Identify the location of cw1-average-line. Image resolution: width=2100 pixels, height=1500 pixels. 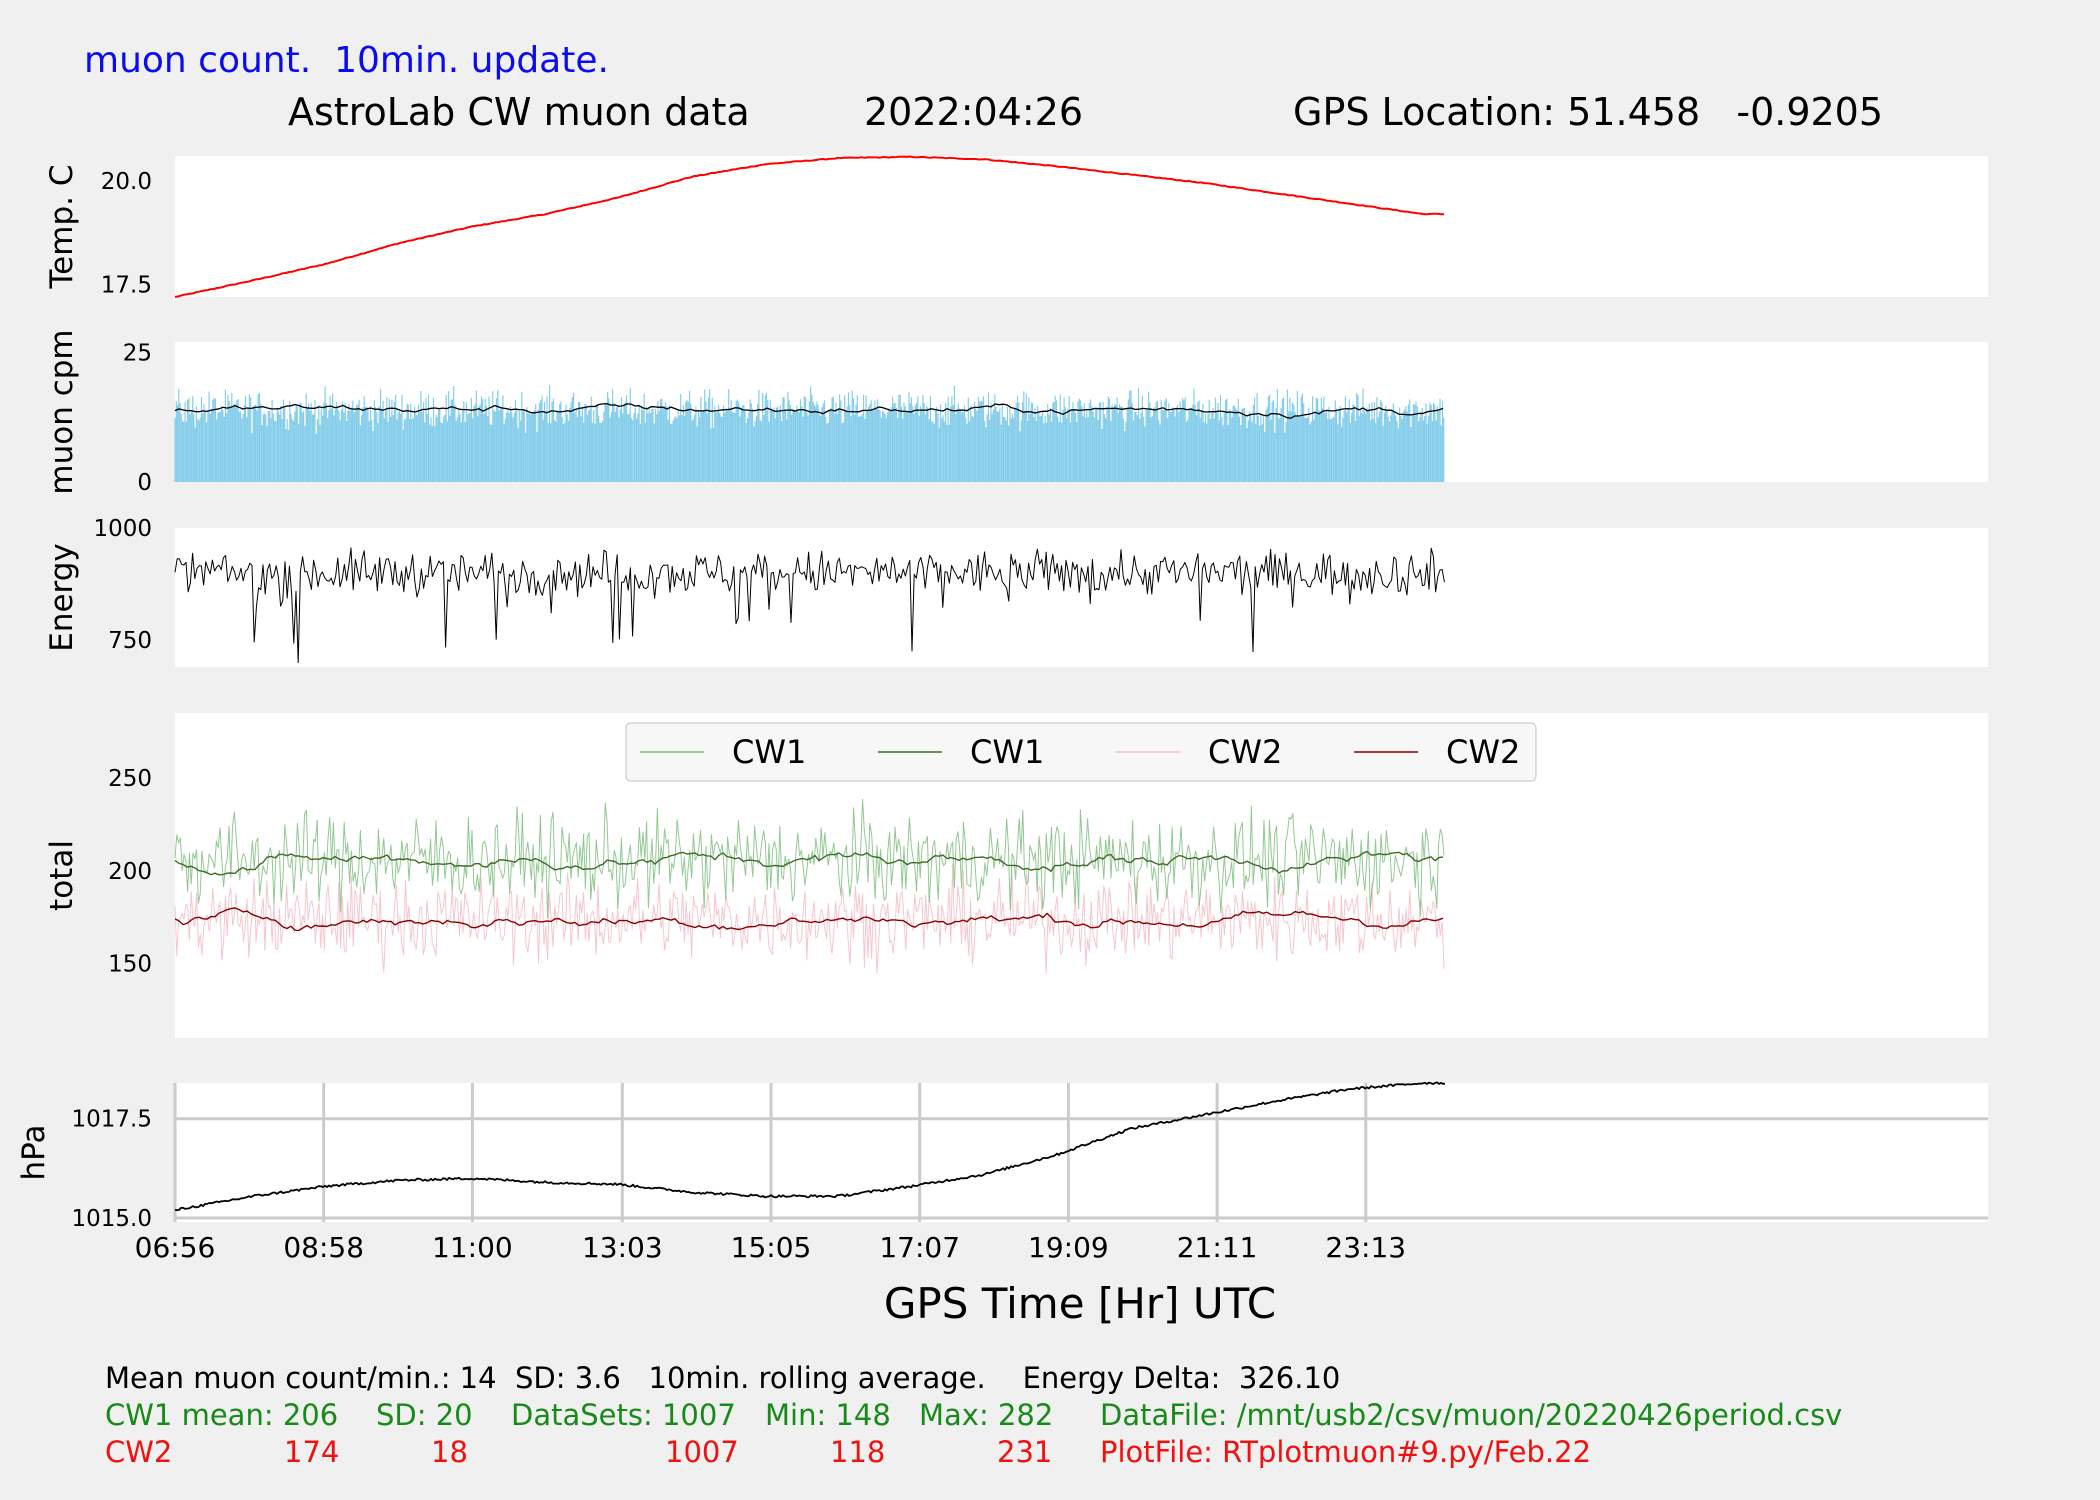
(809, 863).